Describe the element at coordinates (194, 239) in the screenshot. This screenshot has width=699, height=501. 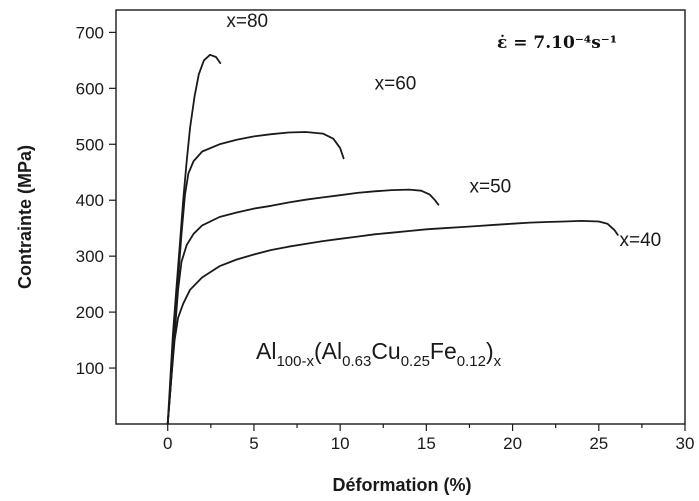
I see `series-line-x80` at that location.